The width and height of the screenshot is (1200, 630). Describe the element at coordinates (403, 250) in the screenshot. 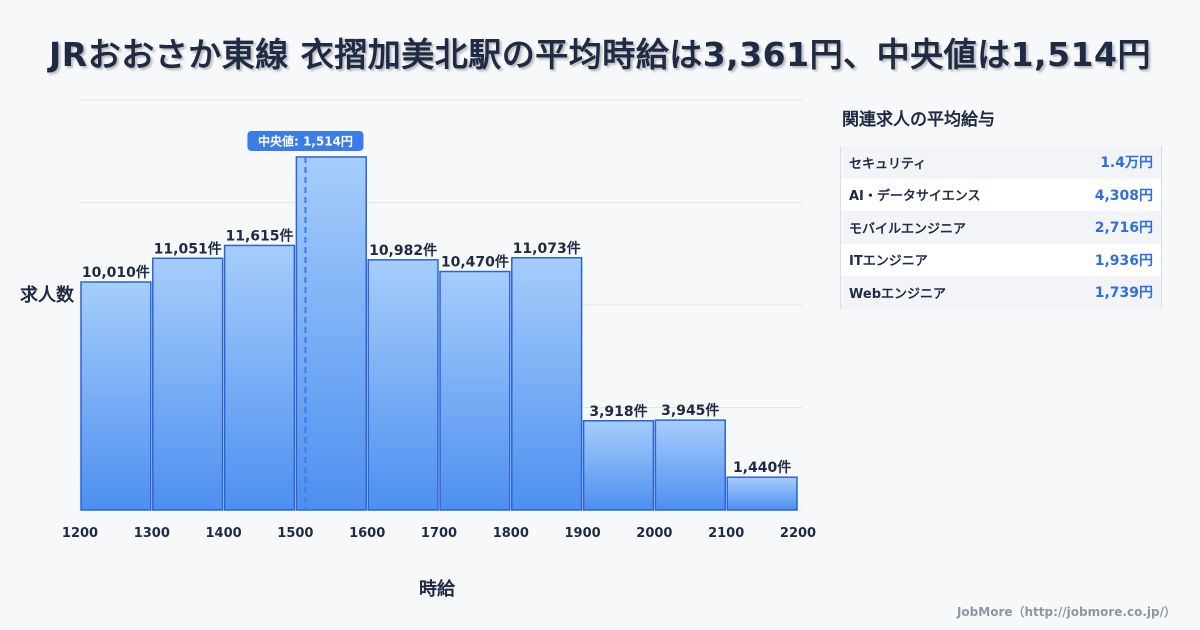

I see `bar-value-label: 10,982件` at that location.